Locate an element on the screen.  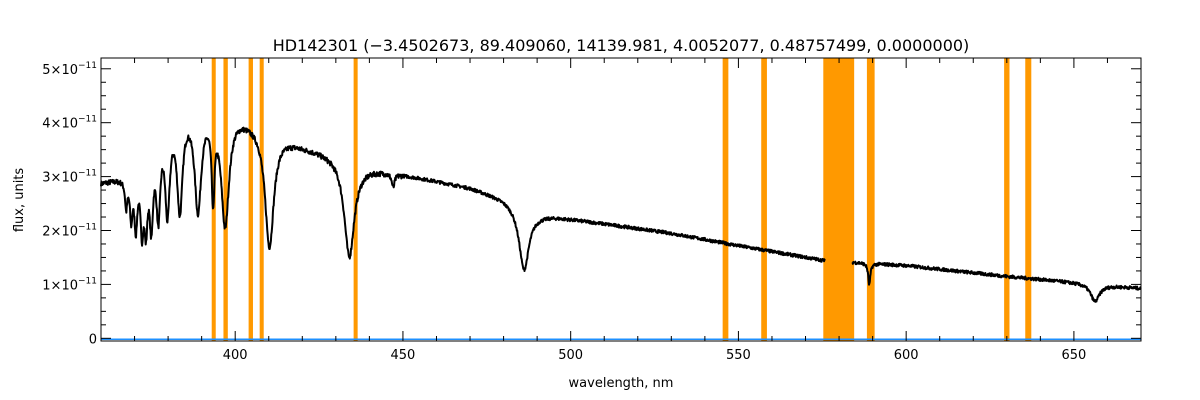
y-tick-label: 2×10⁻¹¹ is located at coordinates (69, 230).